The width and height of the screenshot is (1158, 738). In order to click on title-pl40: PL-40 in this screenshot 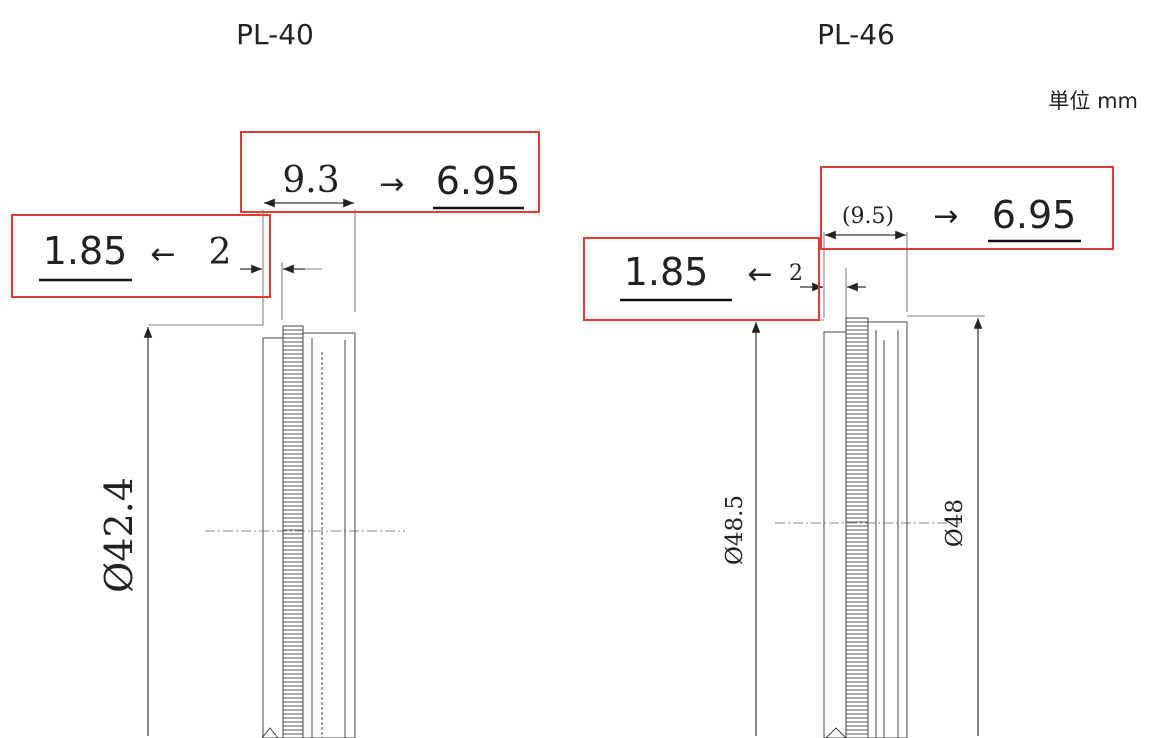, I will do `click(275, 34)`.